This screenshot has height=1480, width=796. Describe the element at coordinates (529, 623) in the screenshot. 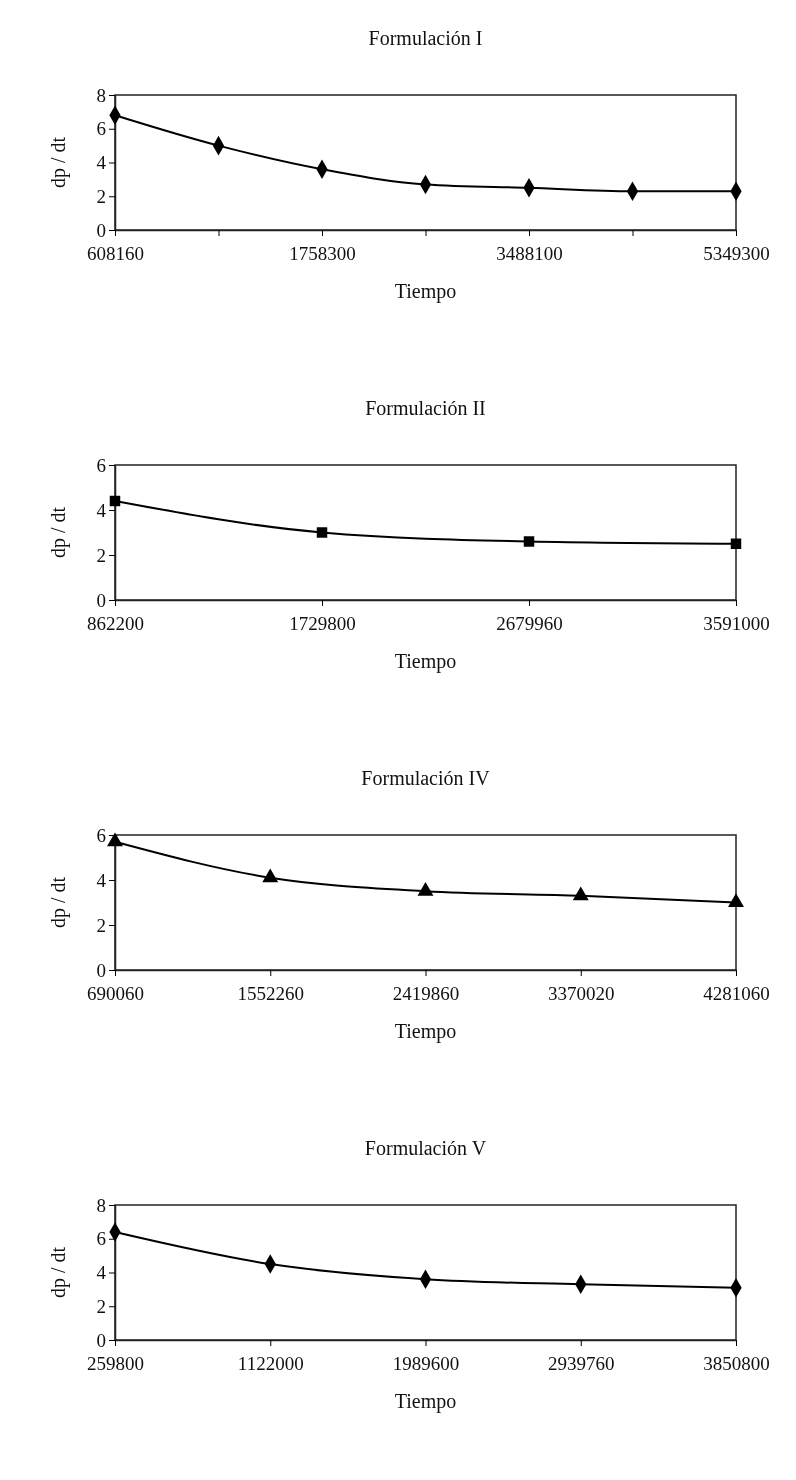

I see `x-tick-label: 2679960` at that location.